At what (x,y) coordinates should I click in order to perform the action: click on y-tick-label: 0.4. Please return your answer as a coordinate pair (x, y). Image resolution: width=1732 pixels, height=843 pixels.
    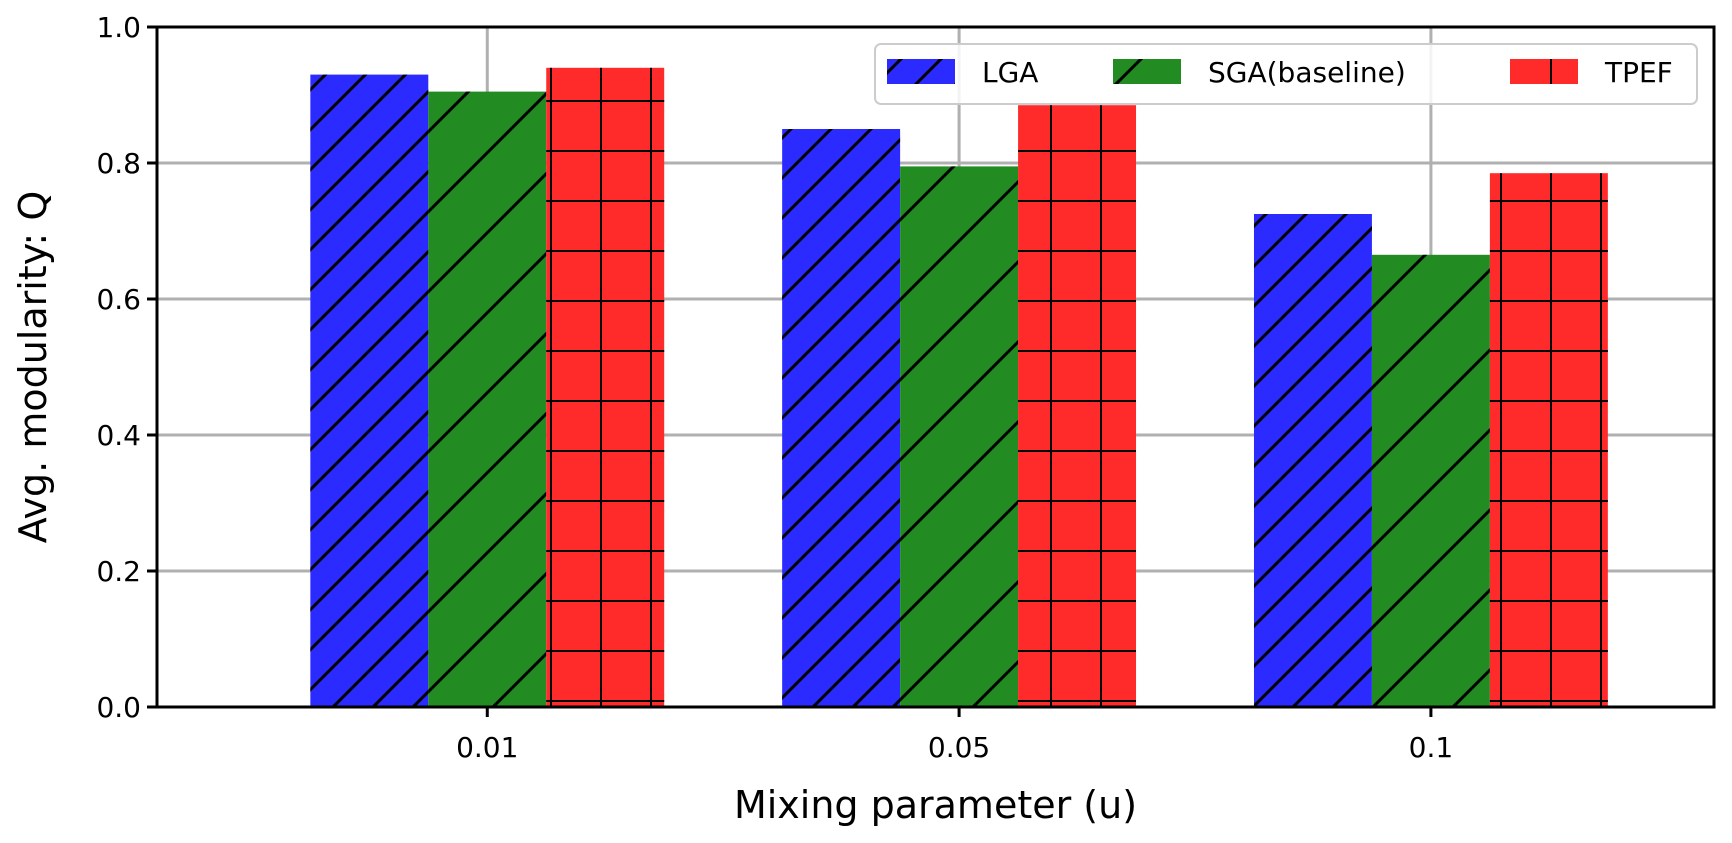
    Looking at the image, I should click on (118, 435).